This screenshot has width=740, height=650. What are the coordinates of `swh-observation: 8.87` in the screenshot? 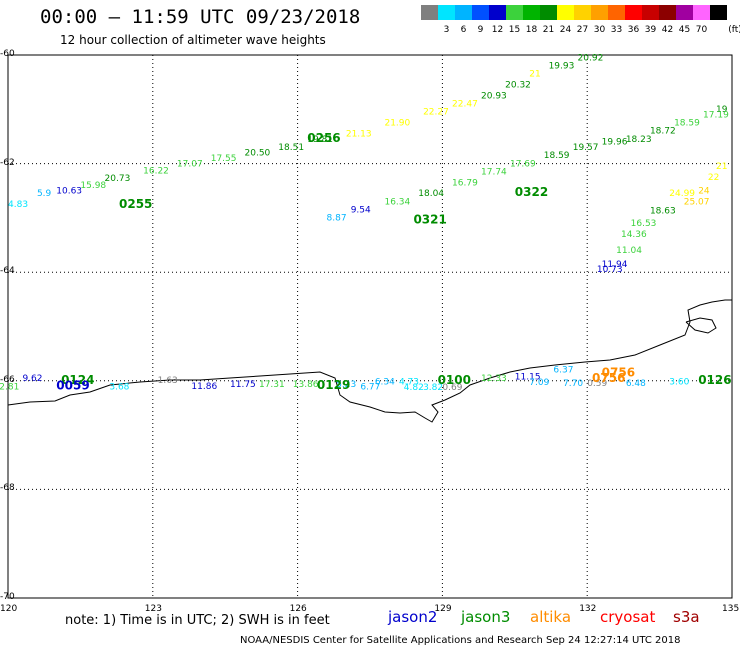 It's located at (337, 219).